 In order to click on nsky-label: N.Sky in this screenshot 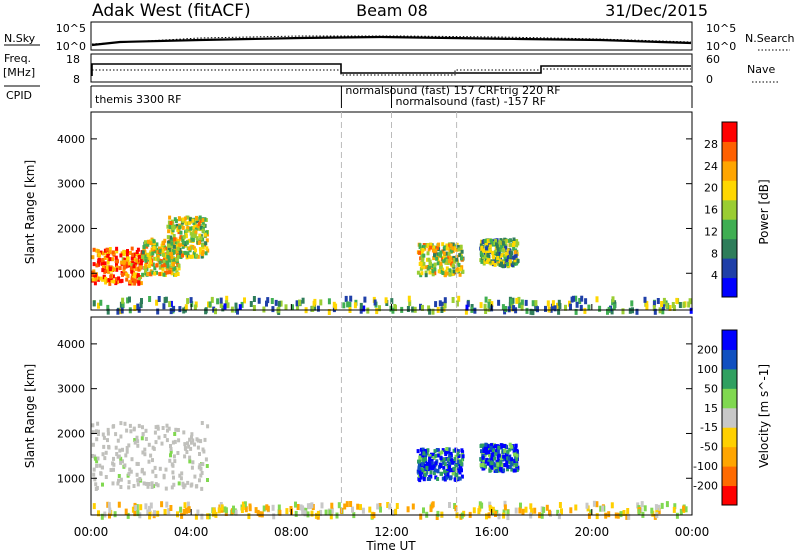, I will do `click(20, 38)`.